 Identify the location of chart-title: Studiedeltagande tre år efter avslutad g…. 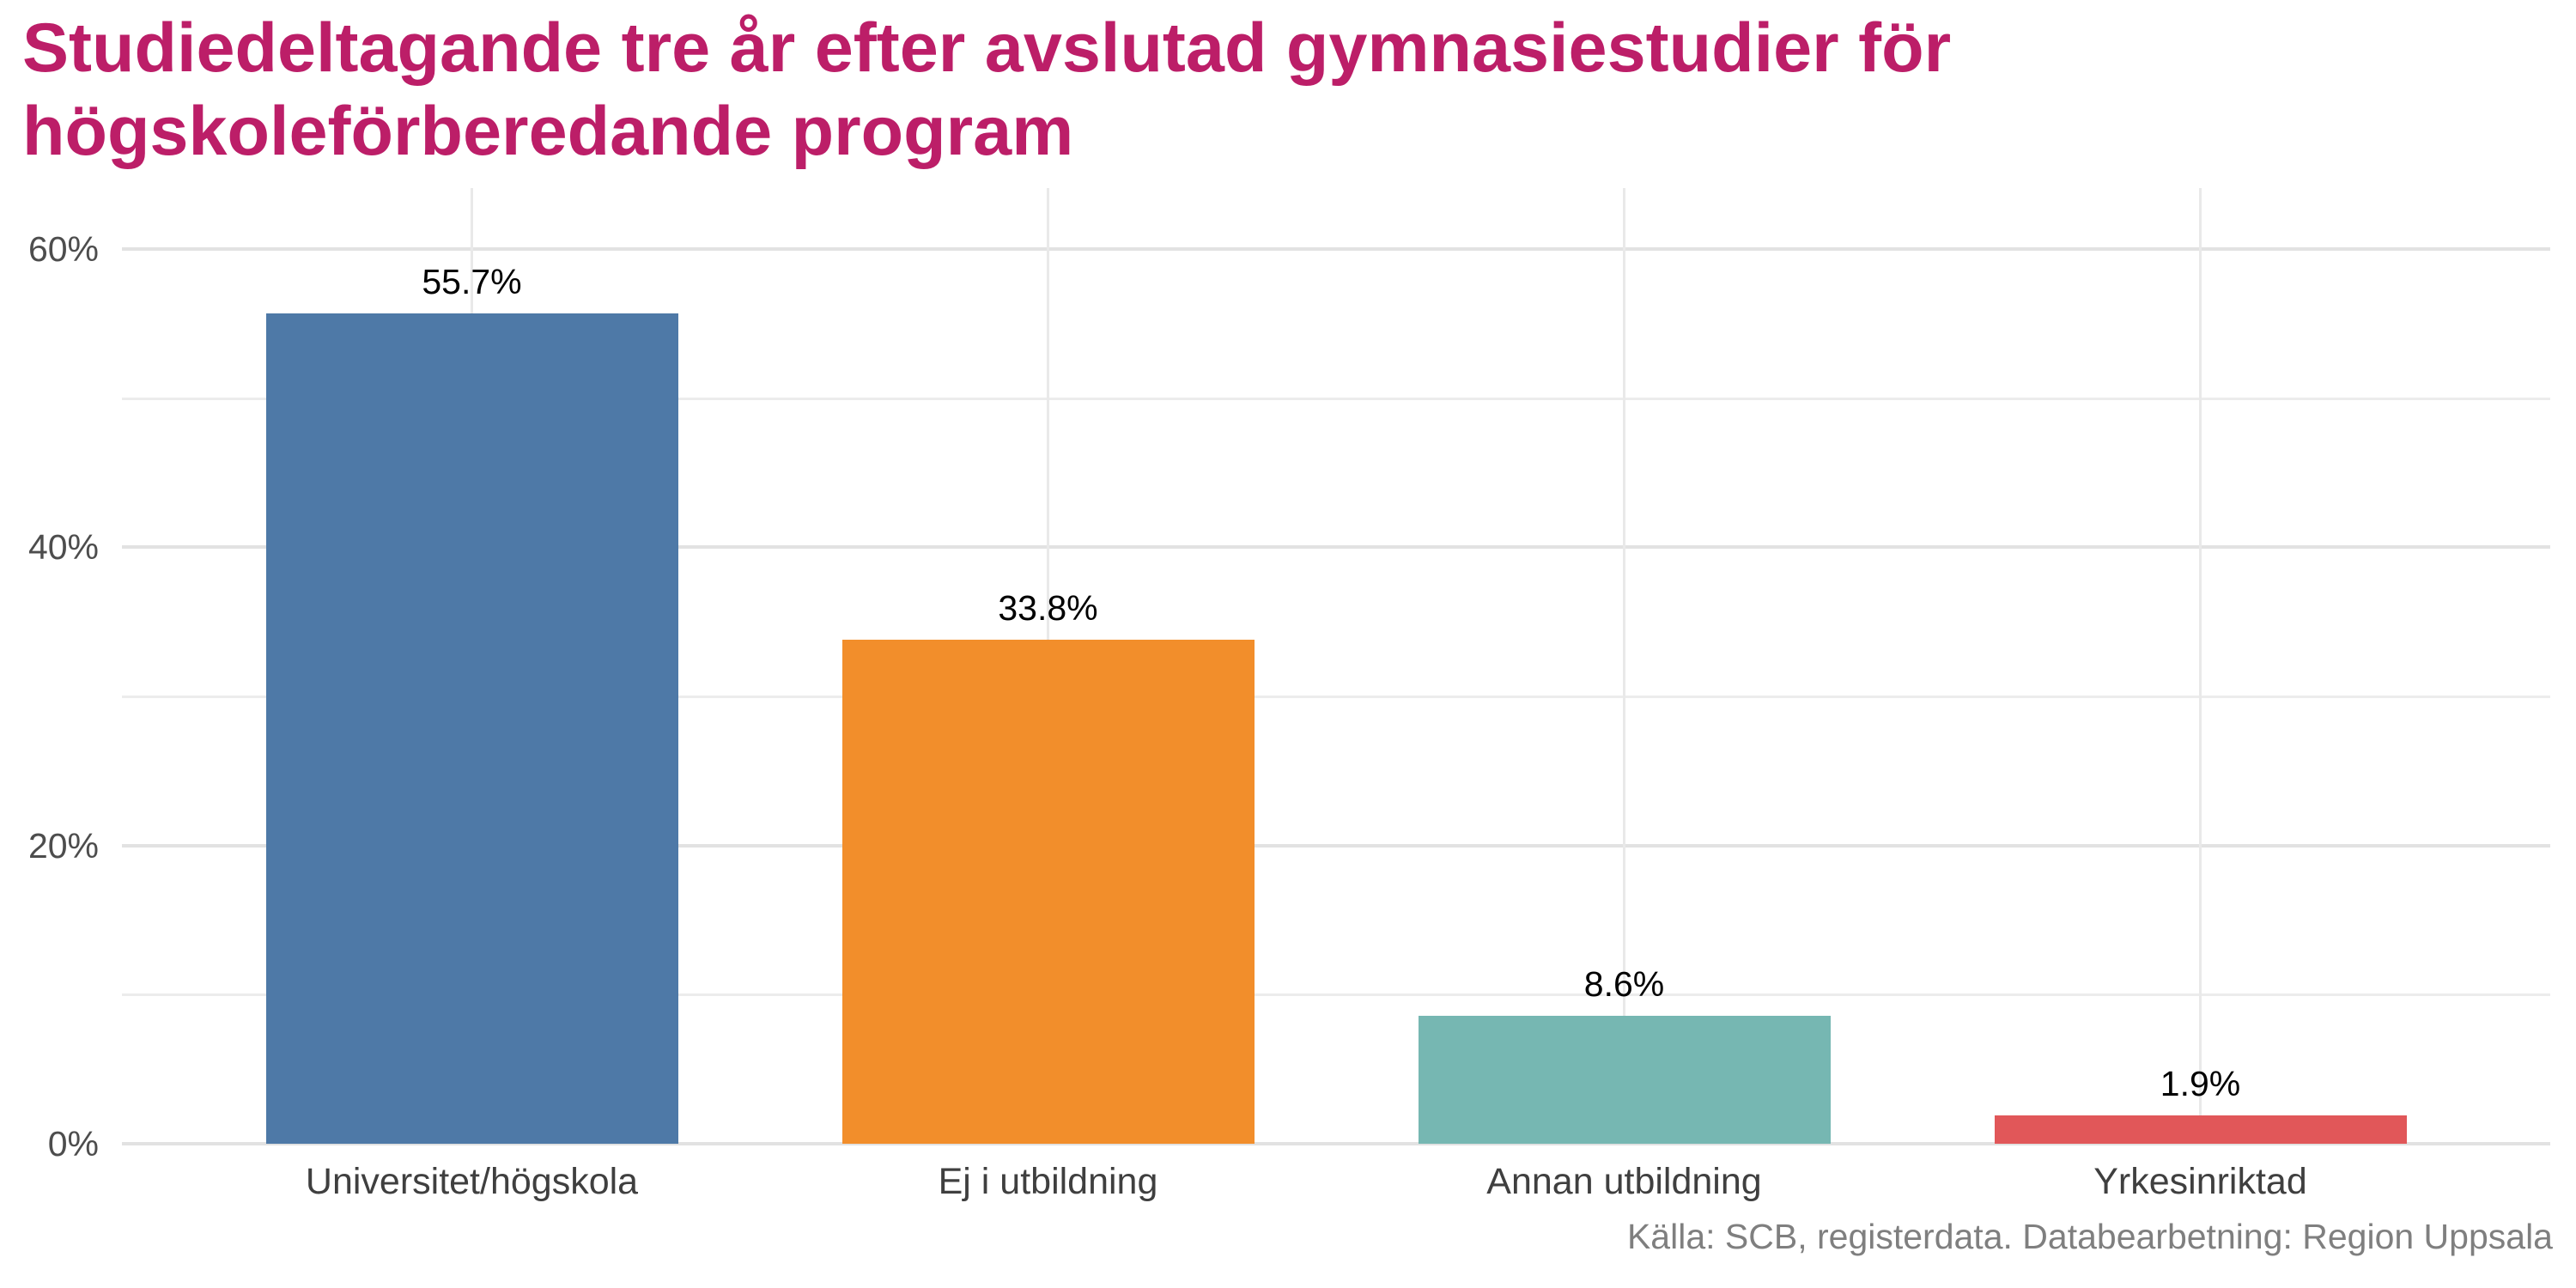
(987, 90).